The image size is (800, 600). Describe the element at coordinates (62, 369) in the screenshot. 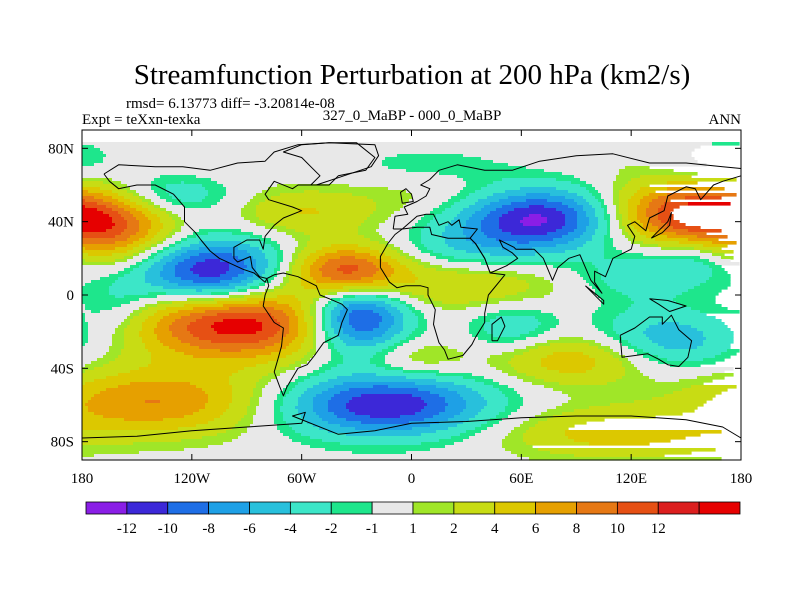

I see `y-tick-label: 40S` at that location.